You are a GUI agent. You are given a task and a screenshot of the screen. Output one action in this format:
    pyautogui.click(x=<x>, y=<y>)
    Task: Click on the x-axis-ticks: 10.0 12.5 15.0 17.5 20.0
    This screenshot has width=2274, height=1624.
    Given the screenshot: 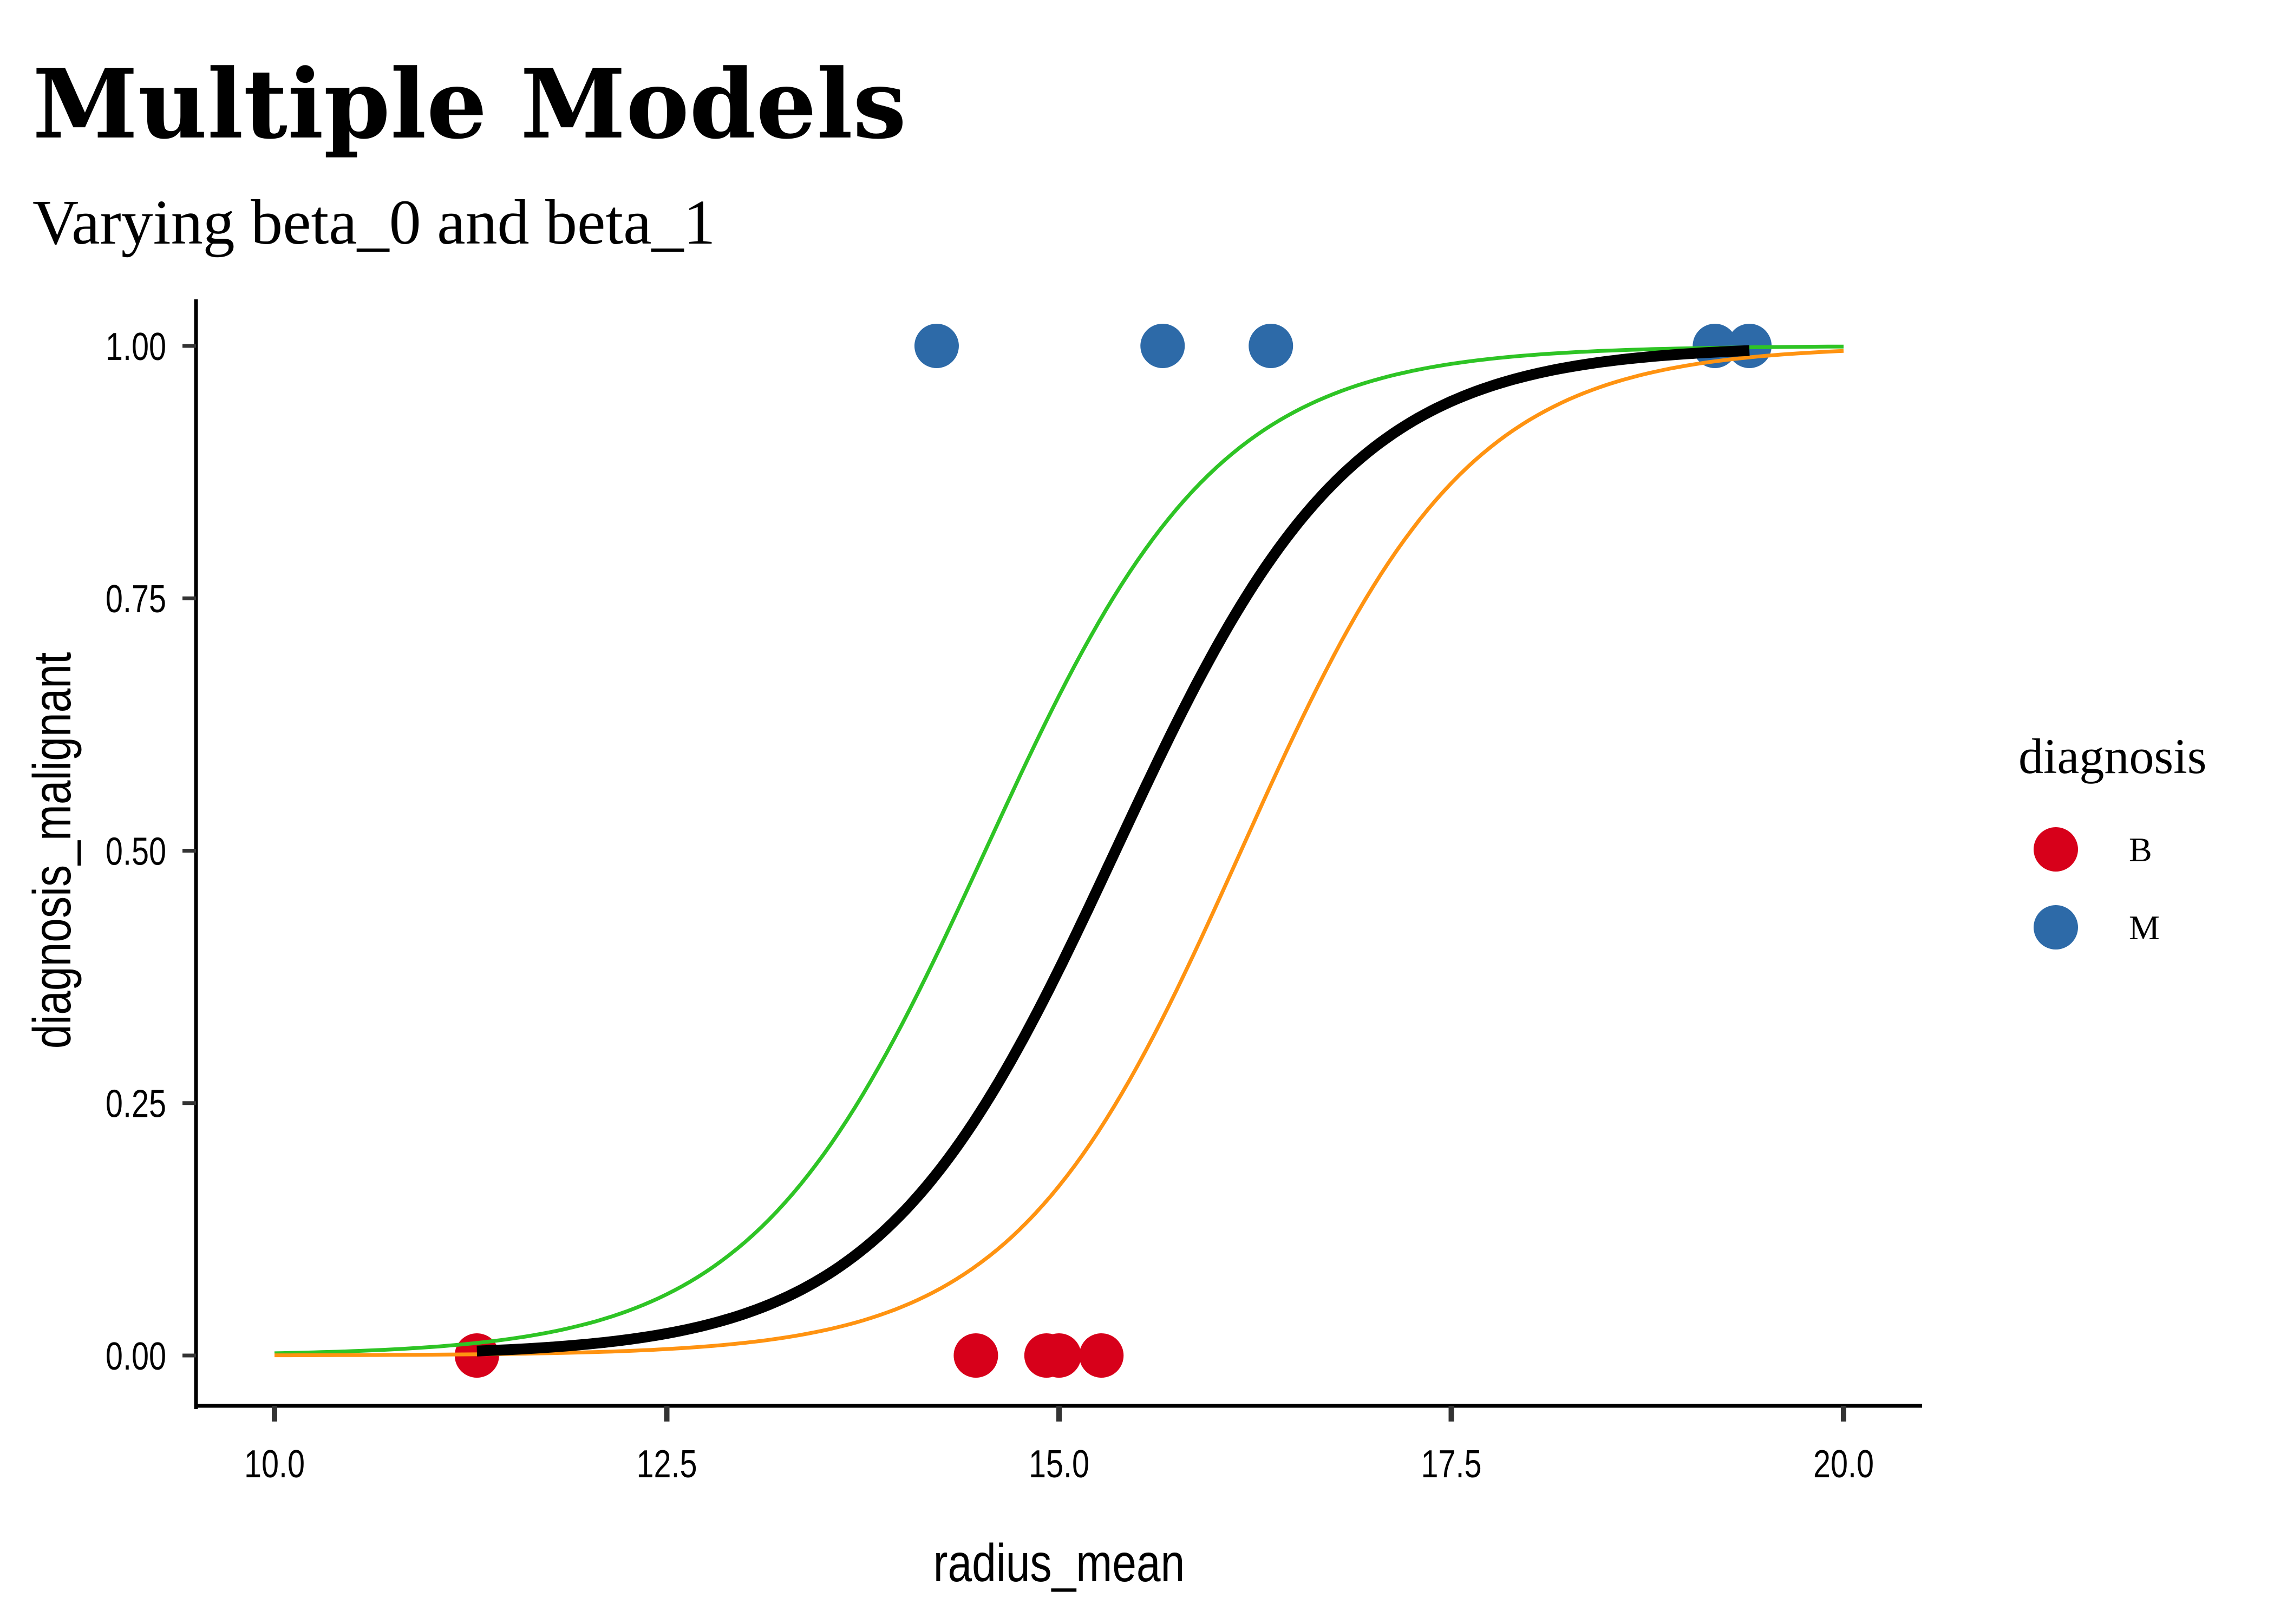 What is the action you would take?
    pyautogui.click(x=1059, y=1445)
    